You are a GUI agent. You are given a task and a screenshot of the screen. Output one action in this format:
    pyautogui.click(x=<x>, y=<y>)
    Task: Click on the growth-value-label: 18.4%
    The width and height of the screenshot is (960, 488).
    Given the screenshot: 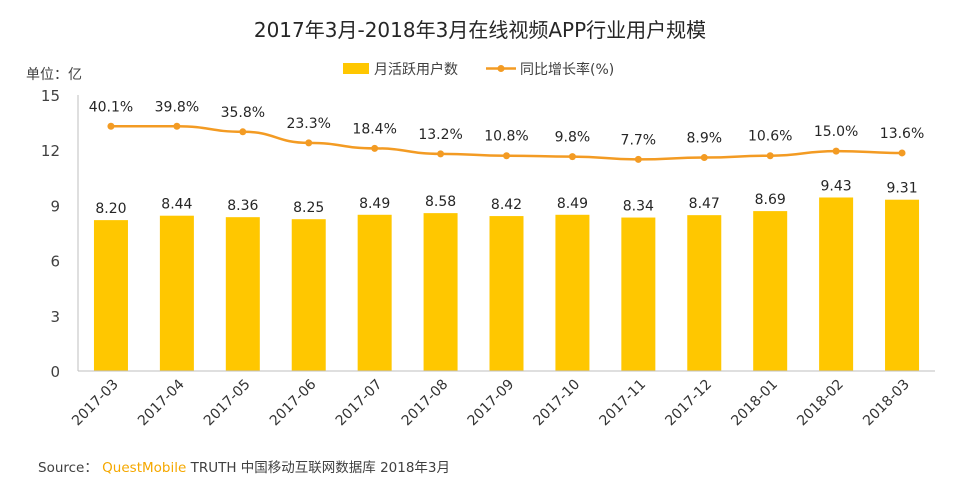 What is the action you would take?
    pyautogui.click(x=374, y=129)
    